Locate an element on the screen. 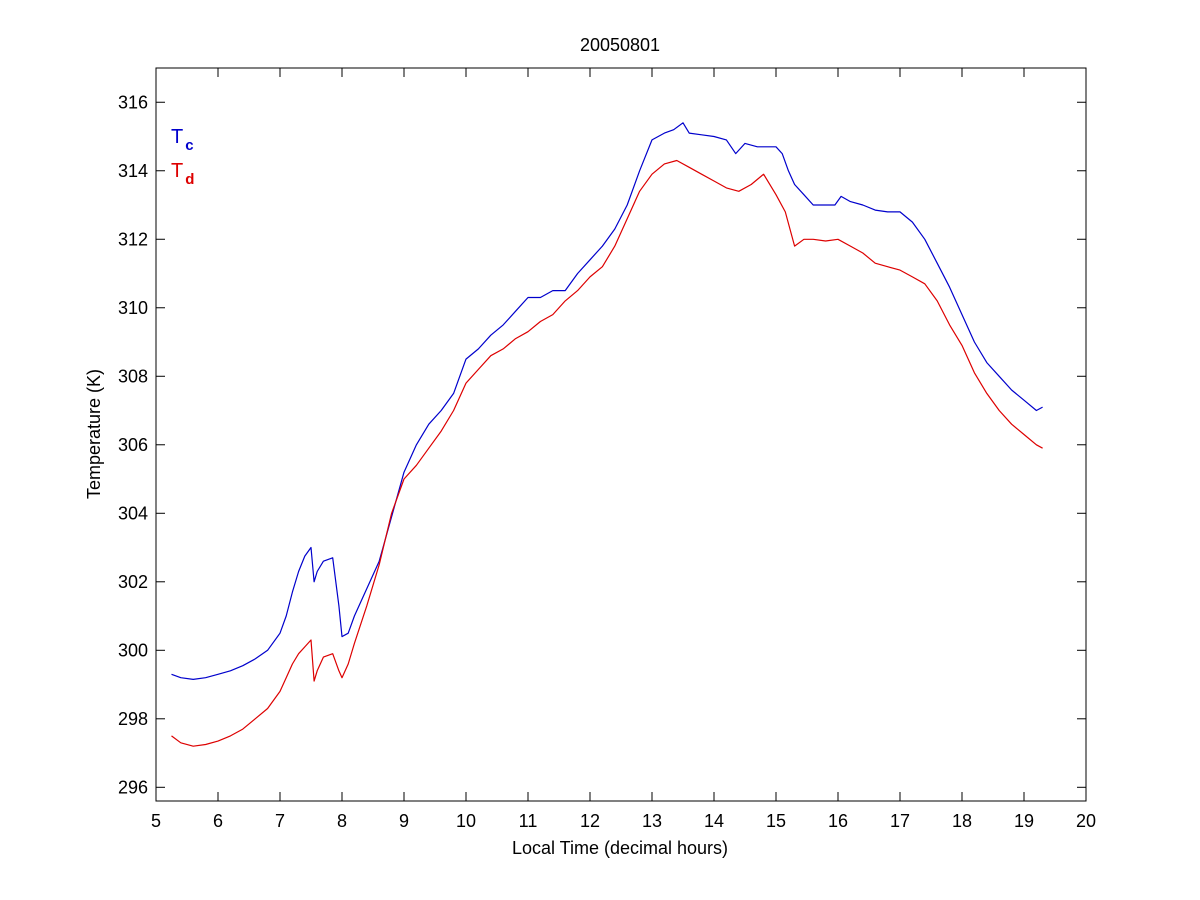  x-tick-label: 20 is located at coordinates (1086, 821).